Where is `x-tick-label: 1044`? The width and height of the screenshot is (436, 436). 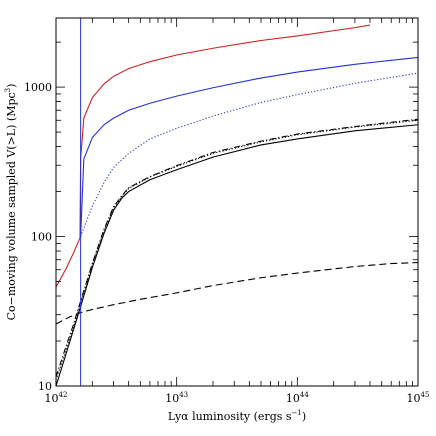
x-tick-label: 1044 is located at coordinates (297, 398).